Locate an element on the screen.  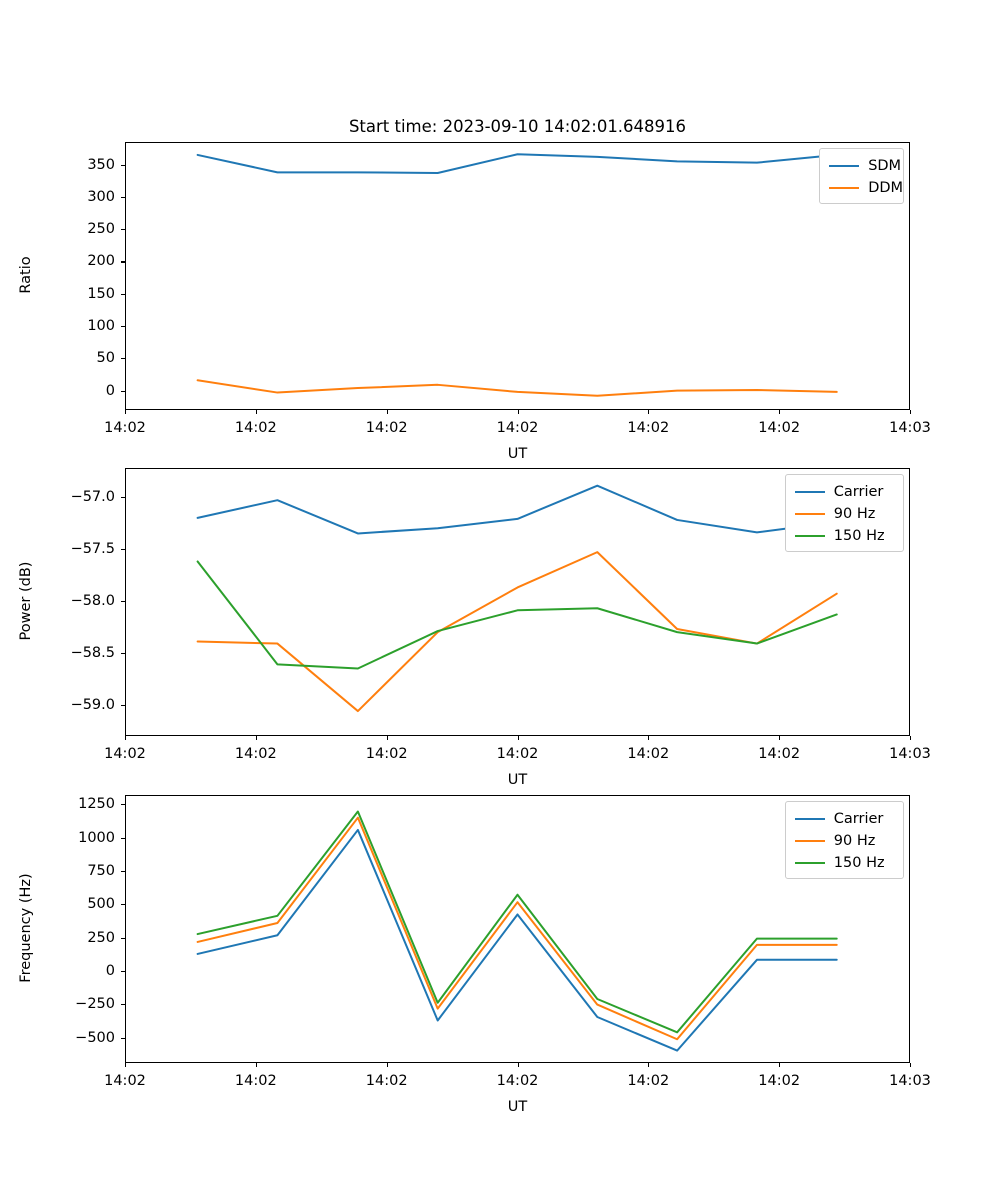
ytick-label-power: −58.0 is located at coordinates (92, 600).